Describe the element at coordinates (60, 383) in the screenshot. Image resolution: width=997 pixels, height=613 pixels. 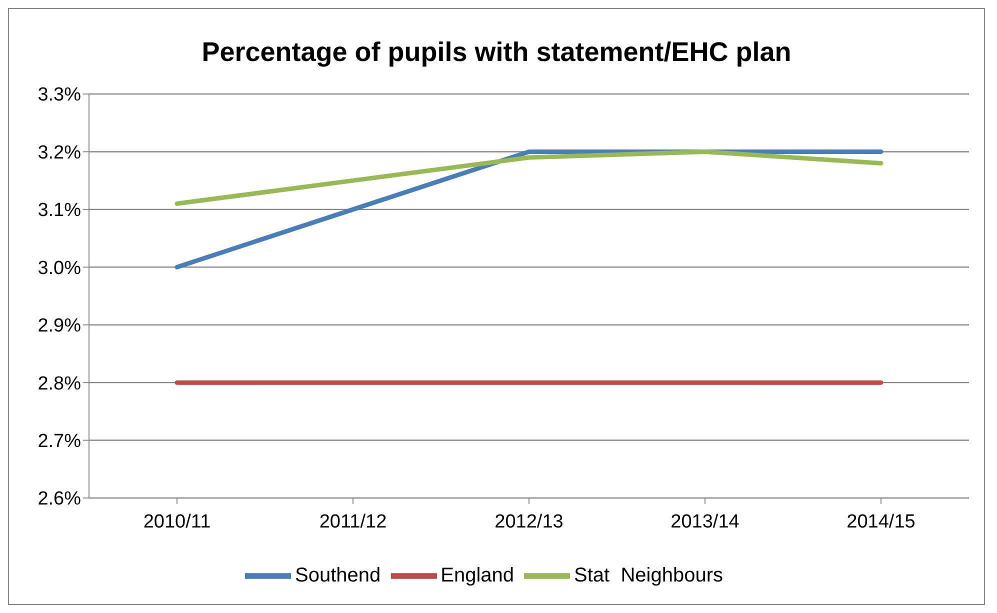
I see `y-tick-label: 2.8%` at that location.